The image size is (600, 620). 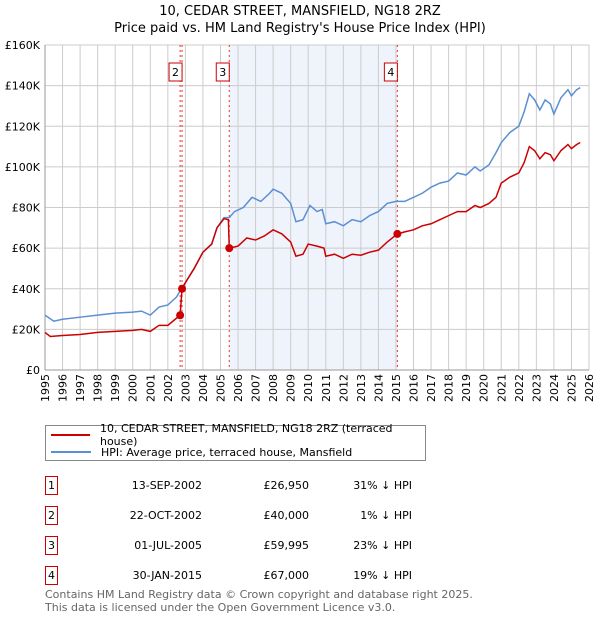 What do you see at coordinates (382, 485) in the screenshot?
I see `transaction-hpi-diff: 31% ↓ HPI` at bounding box center [382, 485].